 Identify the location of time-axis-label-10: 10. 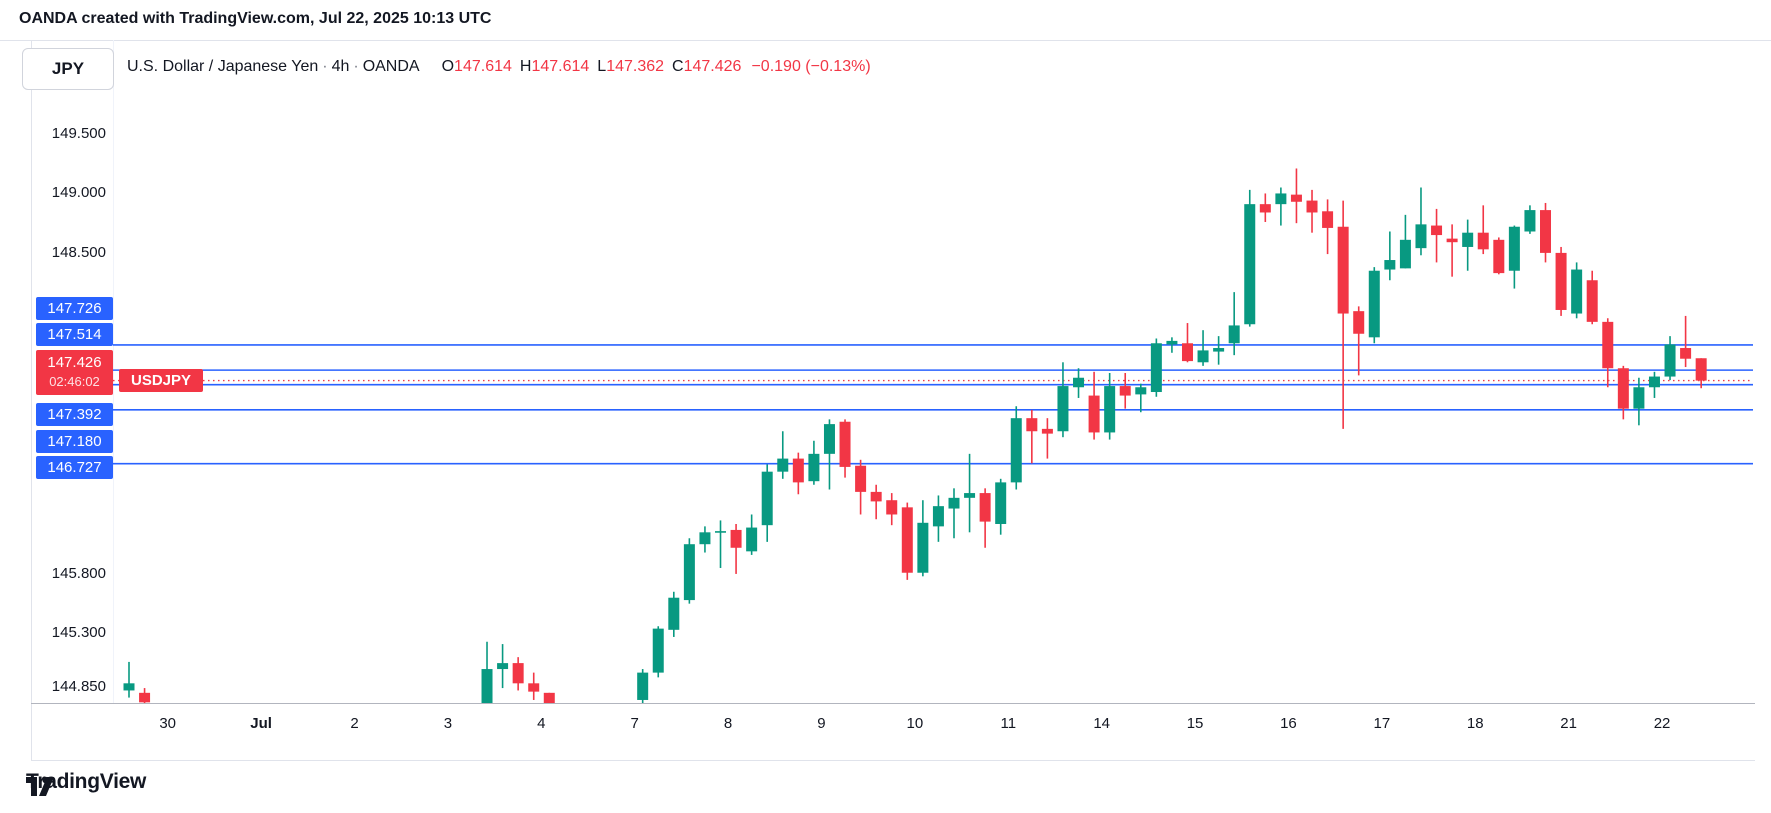
(915, 723).